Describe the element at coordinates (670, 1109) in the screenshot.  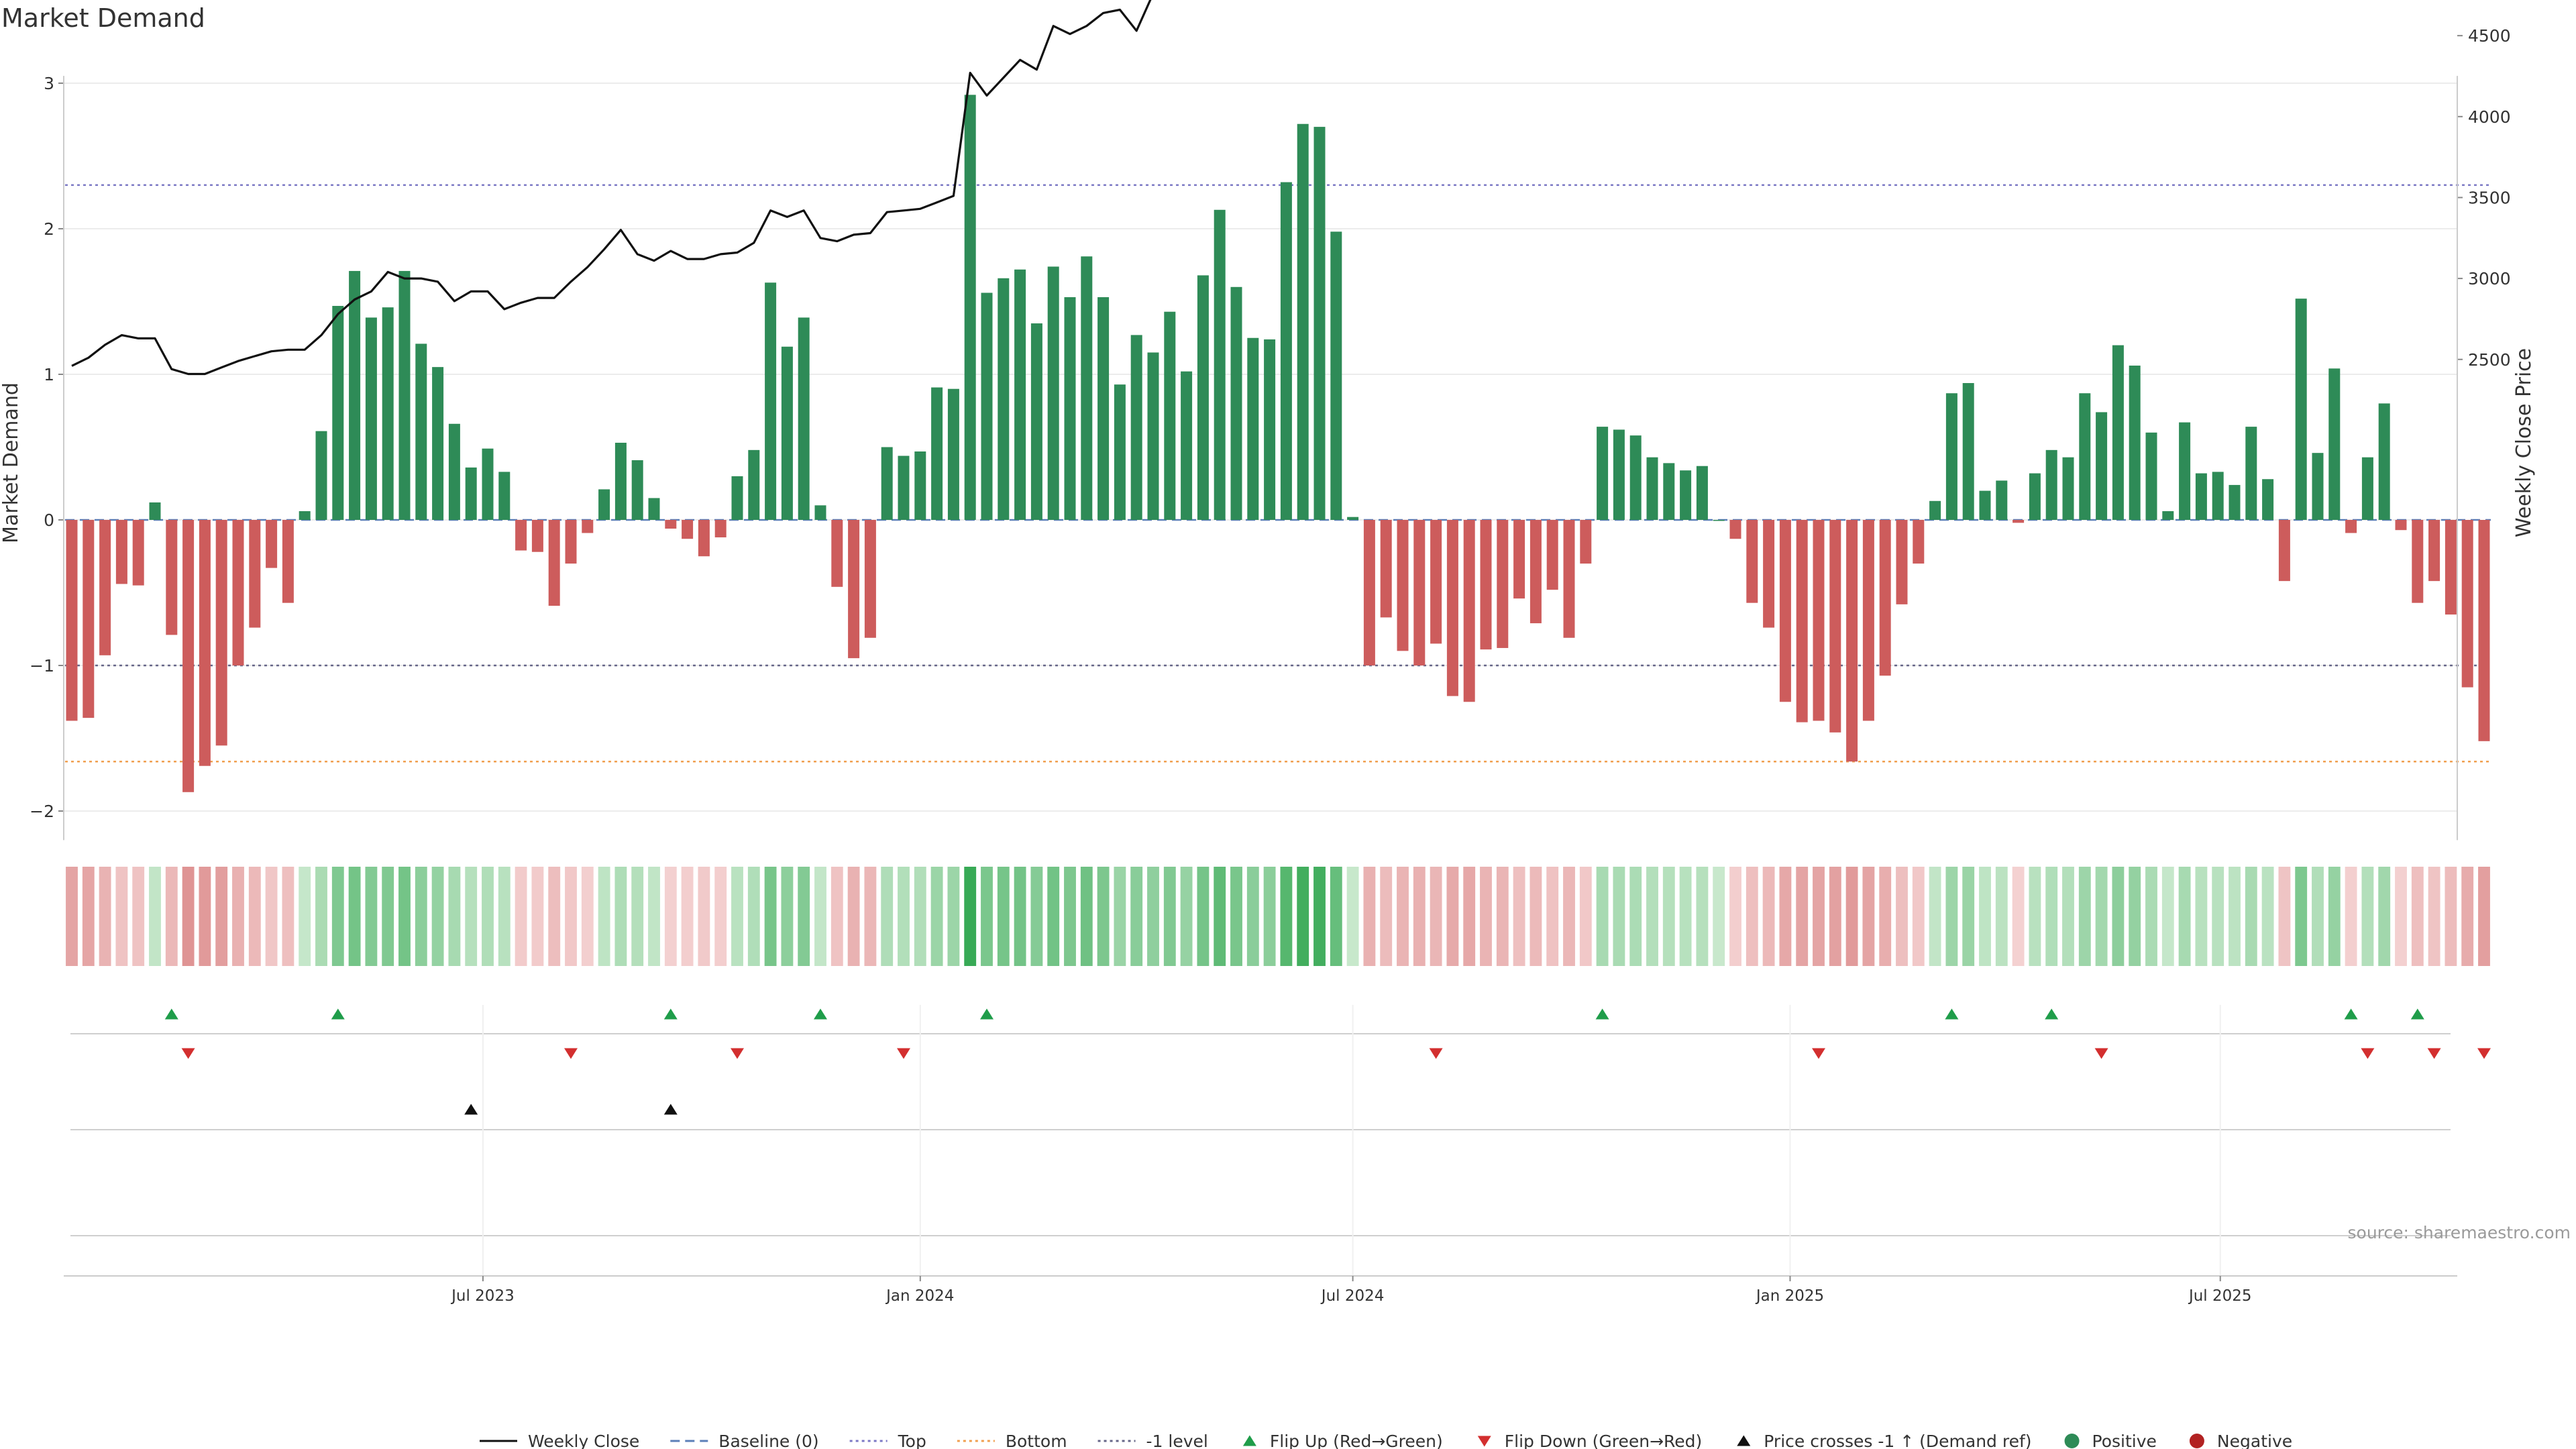
I see `price-cross-marker` at that location.